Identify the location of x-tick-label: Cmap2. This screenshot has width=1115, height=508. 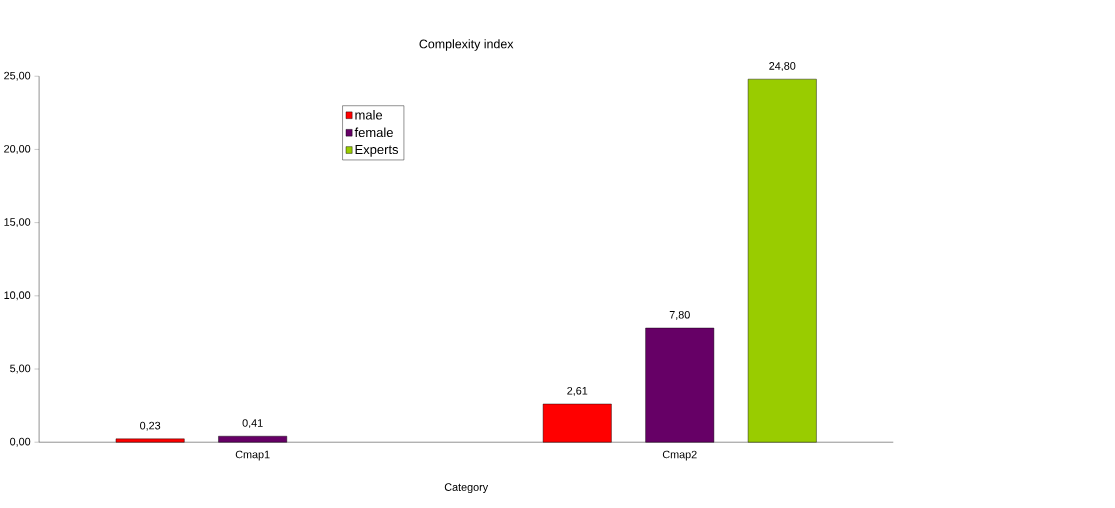
(679, 455).